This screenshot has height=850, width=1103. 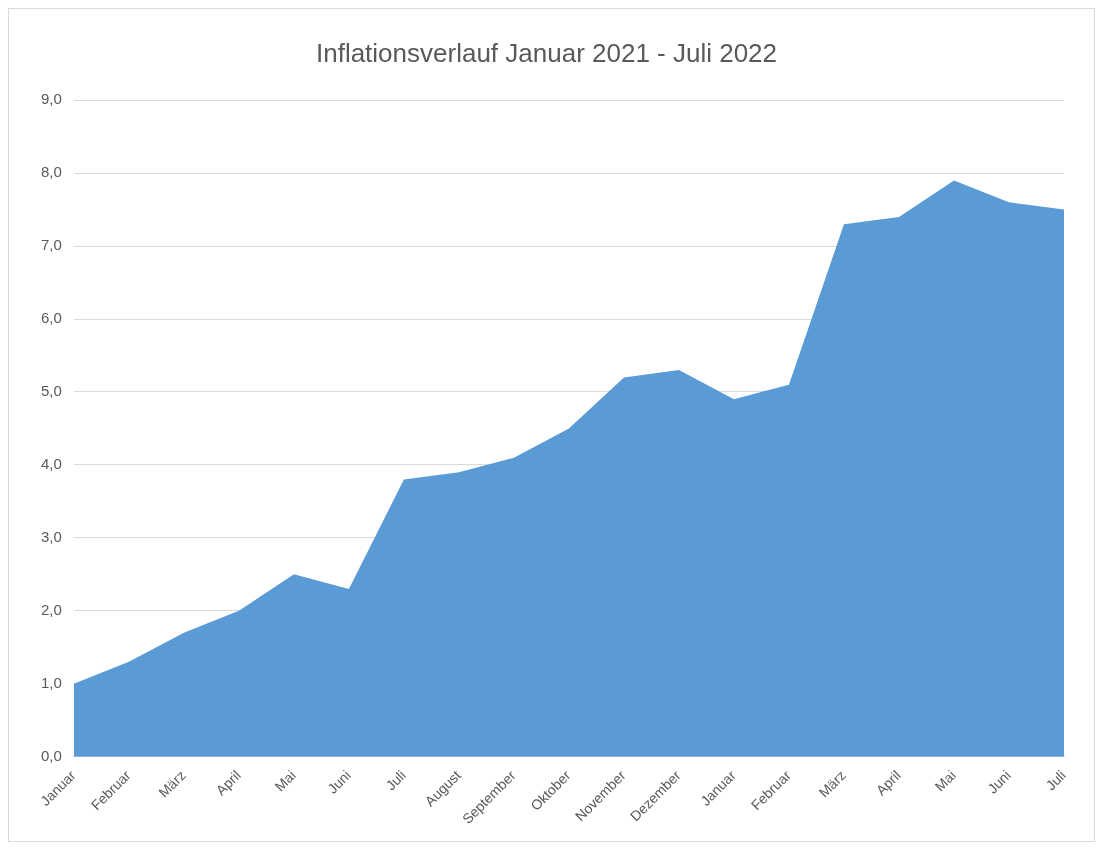 What do you see at coordinates (51, 755) in the screenshot?
I see `y-tick-label: 0,0` at bounding box center [51, 755].